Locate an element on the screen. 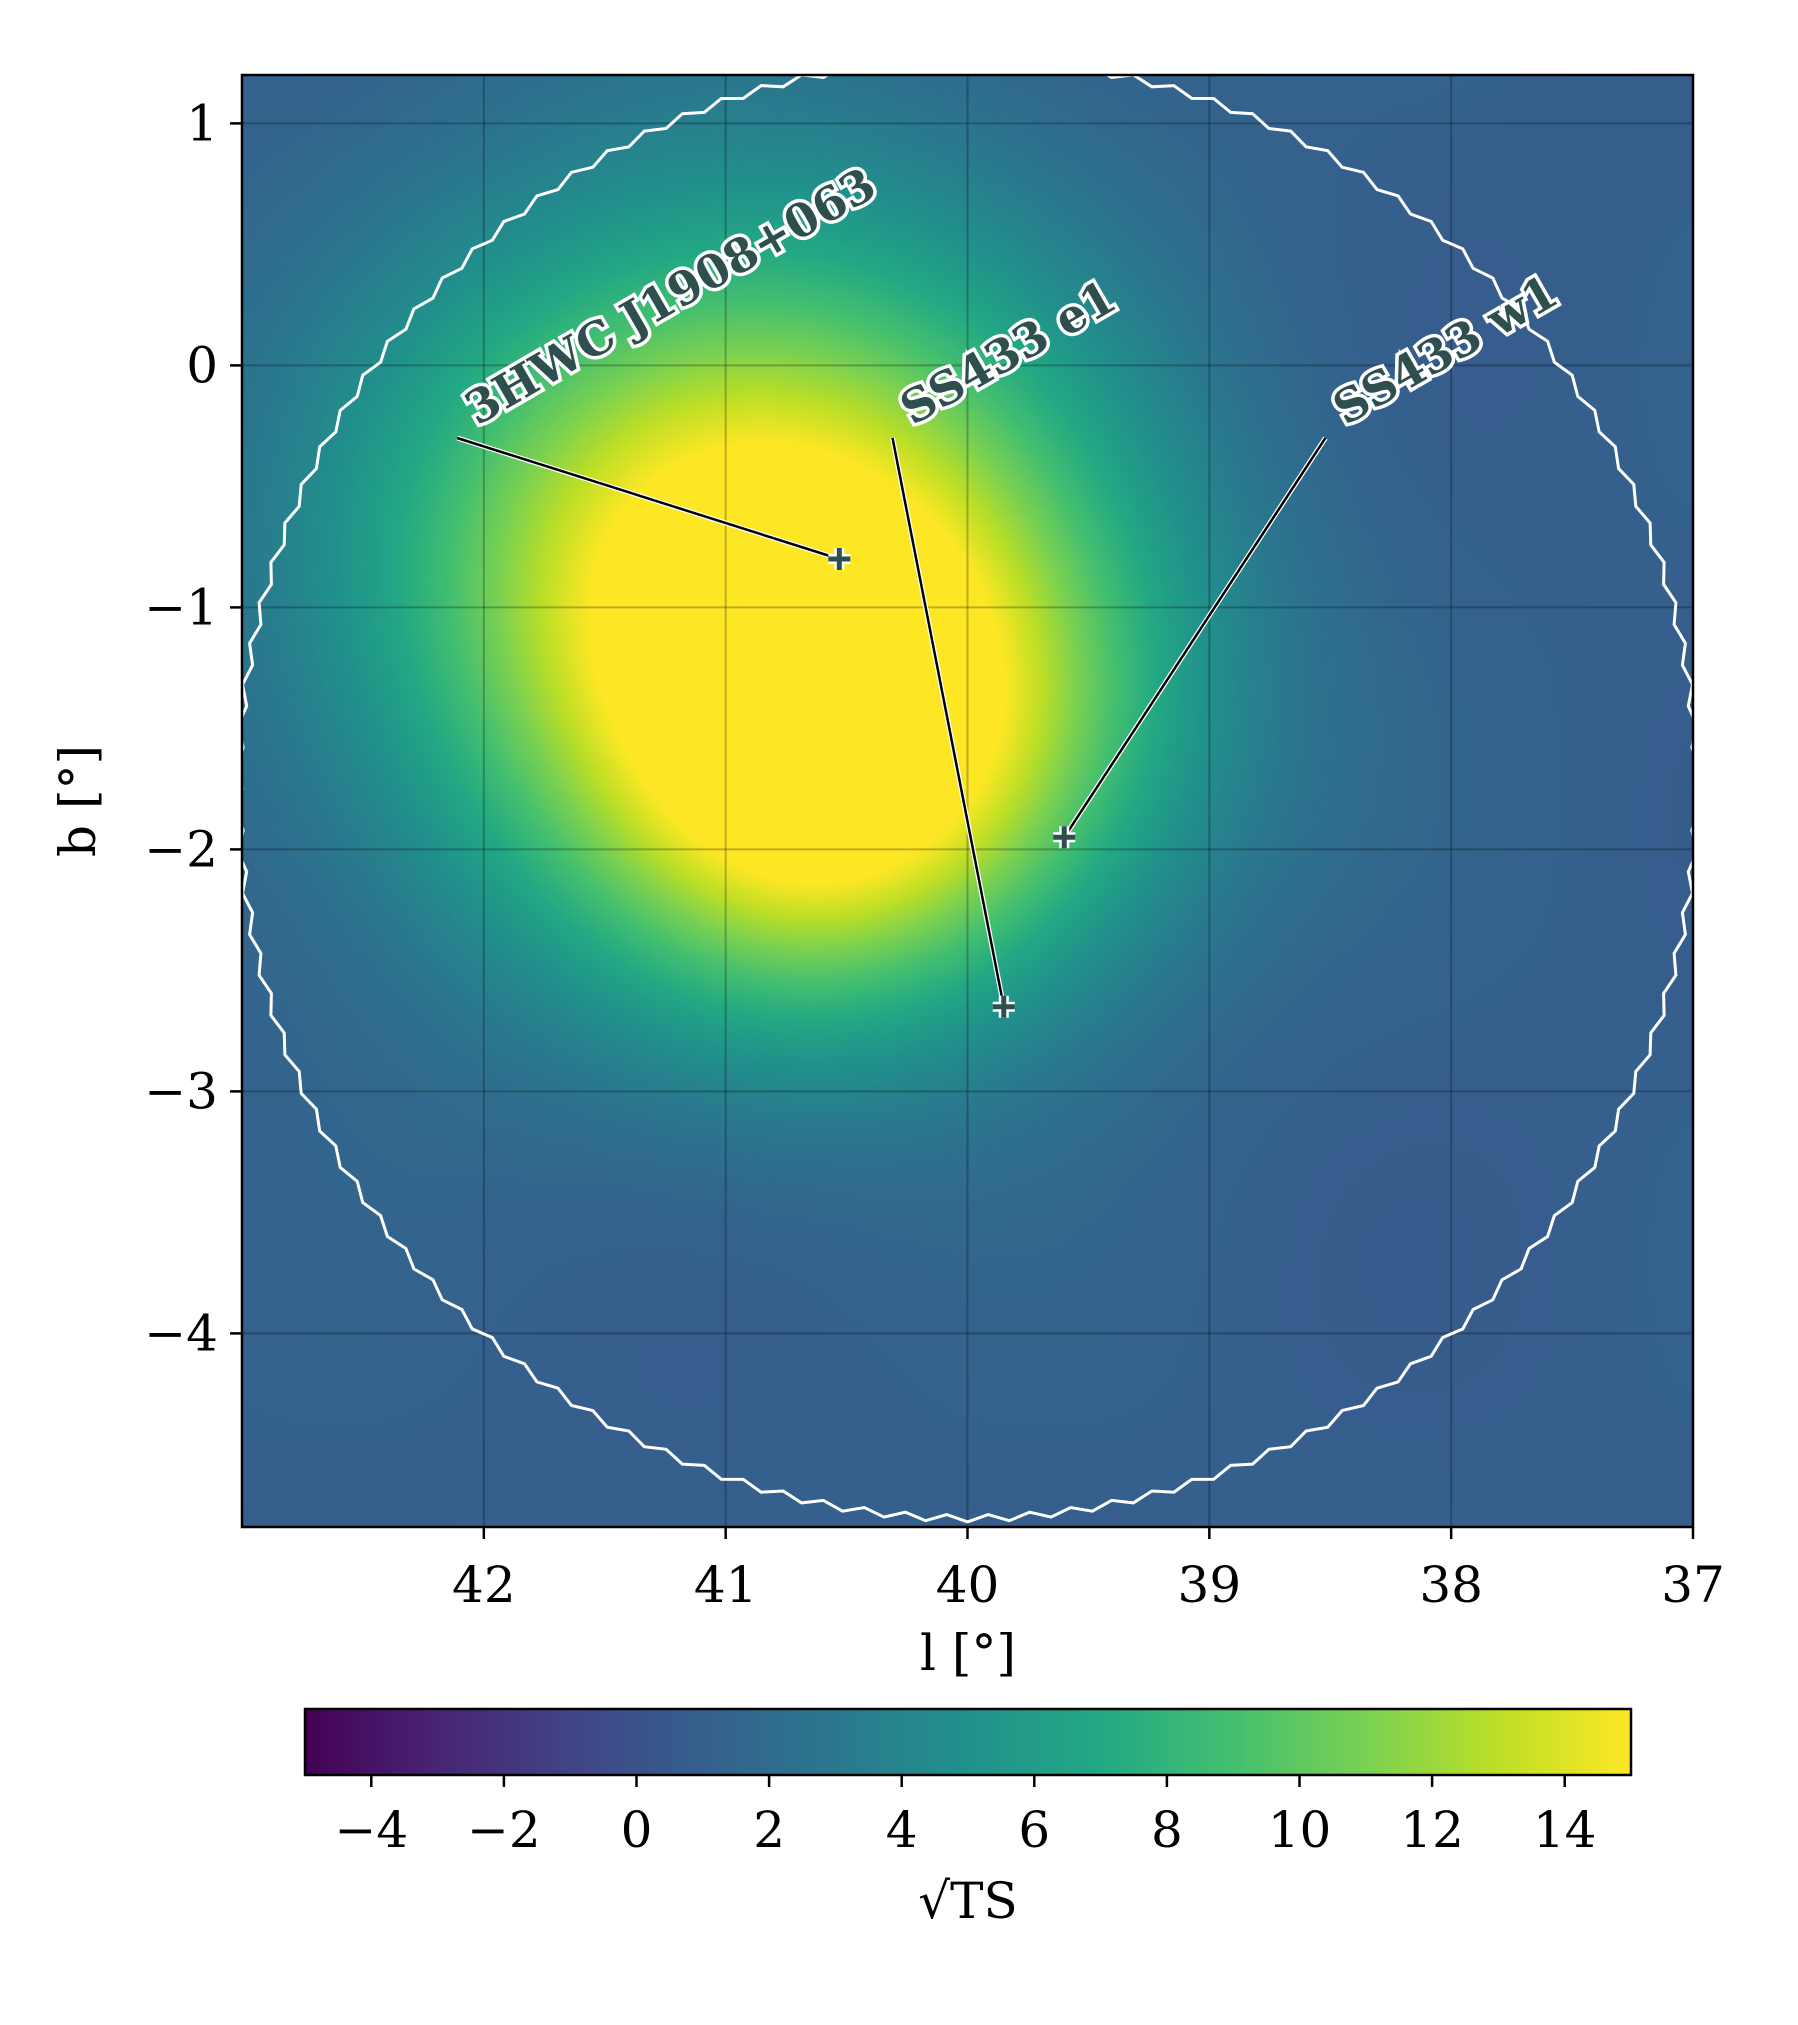  colorbar-tick-label: 6 is located at coordinates (1034, 1830).